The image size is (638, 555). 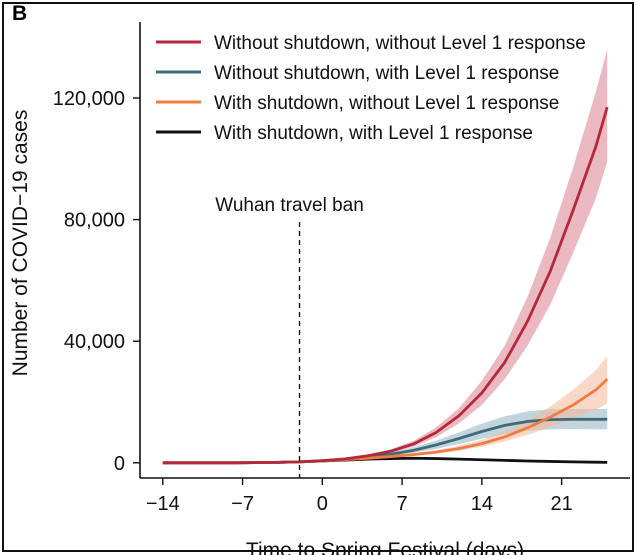 What do you see at coordinates (386, 103) in the screenshot?
I see `legend-label: With shutdown, without Level 1 response` at bounding box center [386, 103].